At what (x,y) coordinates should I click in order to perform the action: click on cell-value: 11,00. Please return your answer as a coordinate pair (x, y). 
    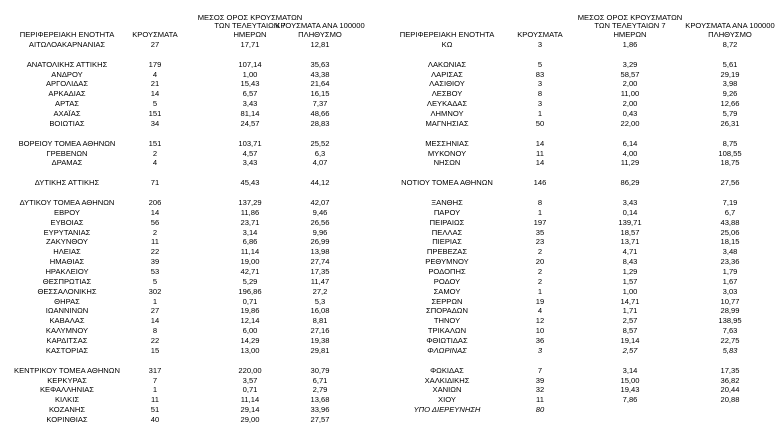
    Looking at the image, I should click on (630, 94).